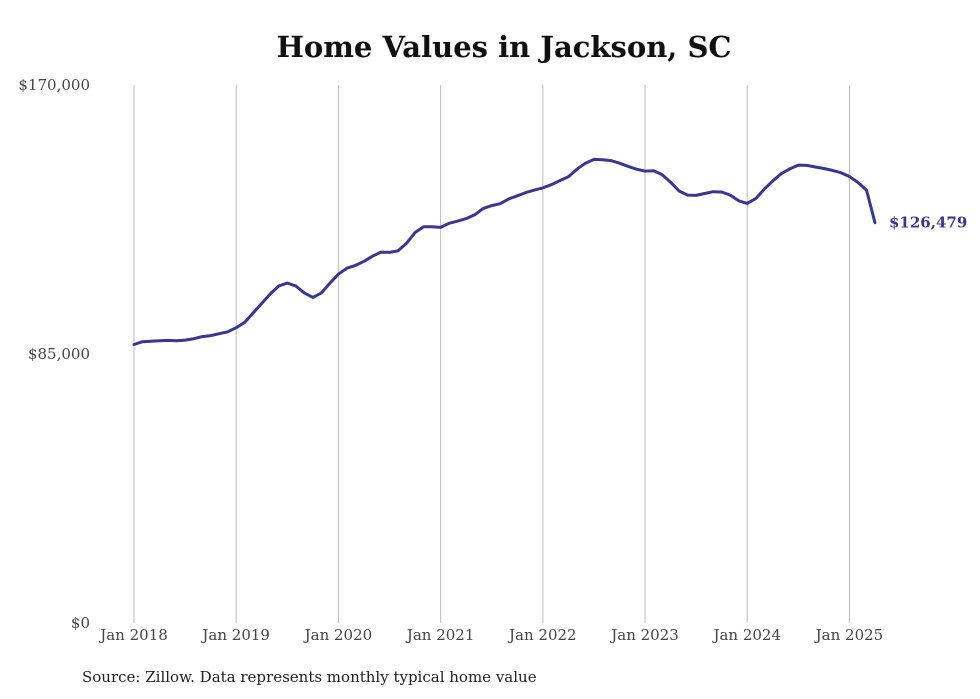  I want to click on x-tick-label: Jan 2018, so click(133, 635).